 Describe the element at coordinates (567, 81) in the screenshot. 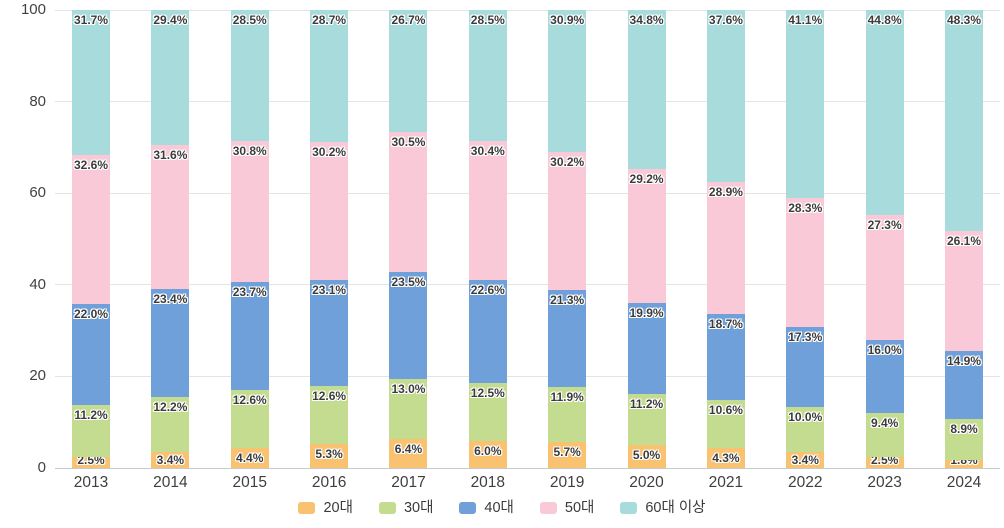

I see `bar-segment-60대 이상: 30.9%` at that location.